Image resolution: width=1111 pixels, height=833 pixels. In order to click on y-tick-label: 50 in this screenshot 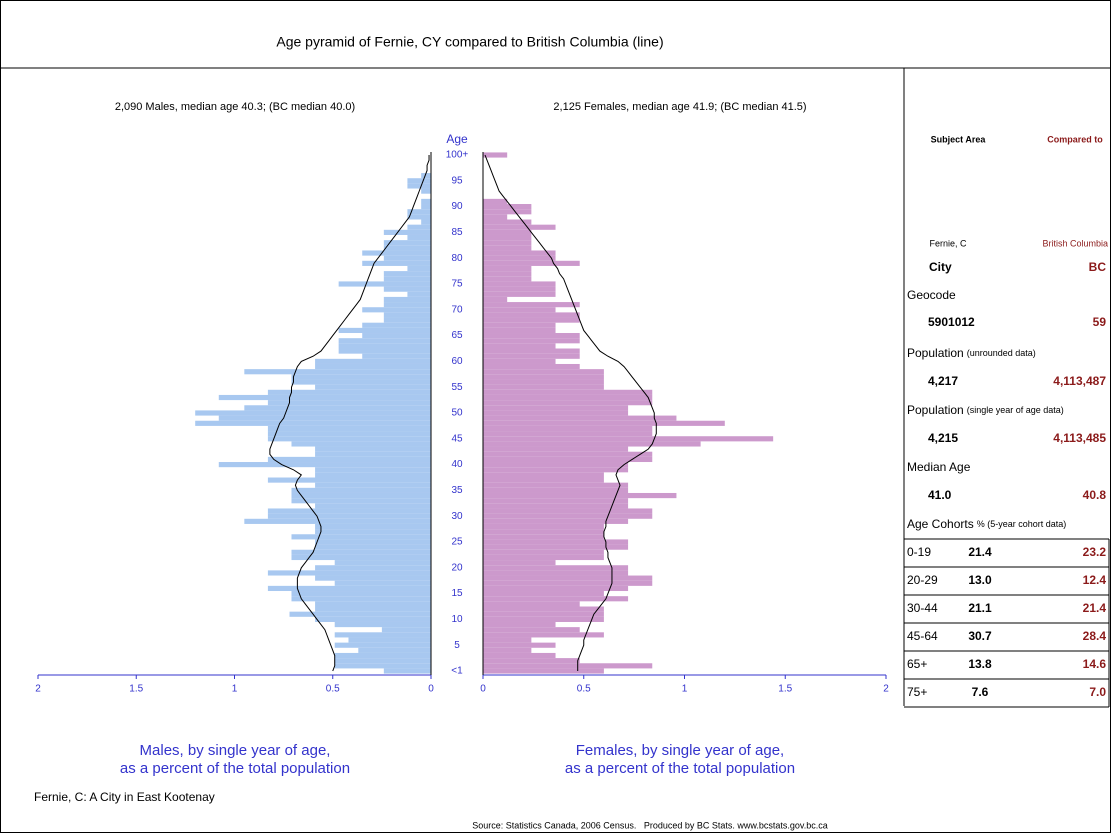, I will do `click(457, 413)`.